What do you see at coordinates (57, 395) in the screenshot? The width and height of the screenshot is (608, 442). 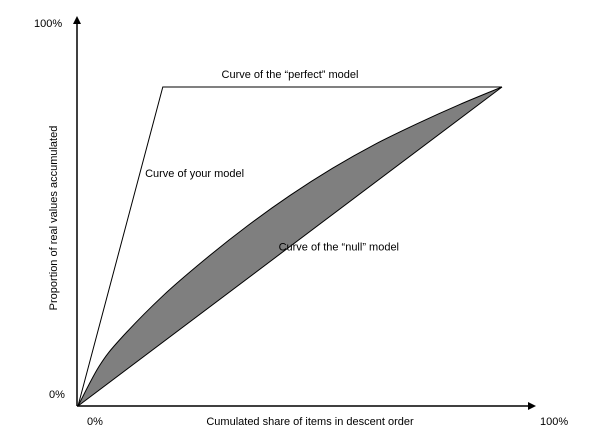 I see `y-tick-label-min: 0%` at bounding box center [57, 395].